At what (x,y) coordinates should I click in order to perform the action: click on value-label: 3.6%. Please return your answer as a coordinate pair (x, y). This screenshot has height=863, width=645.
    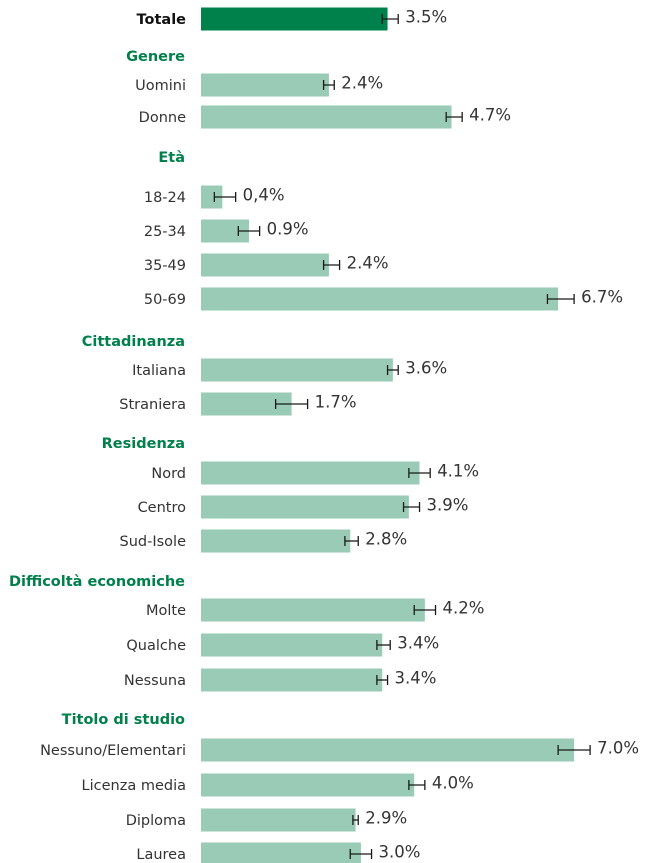
    Looking at the image, I should click on (426, 368).